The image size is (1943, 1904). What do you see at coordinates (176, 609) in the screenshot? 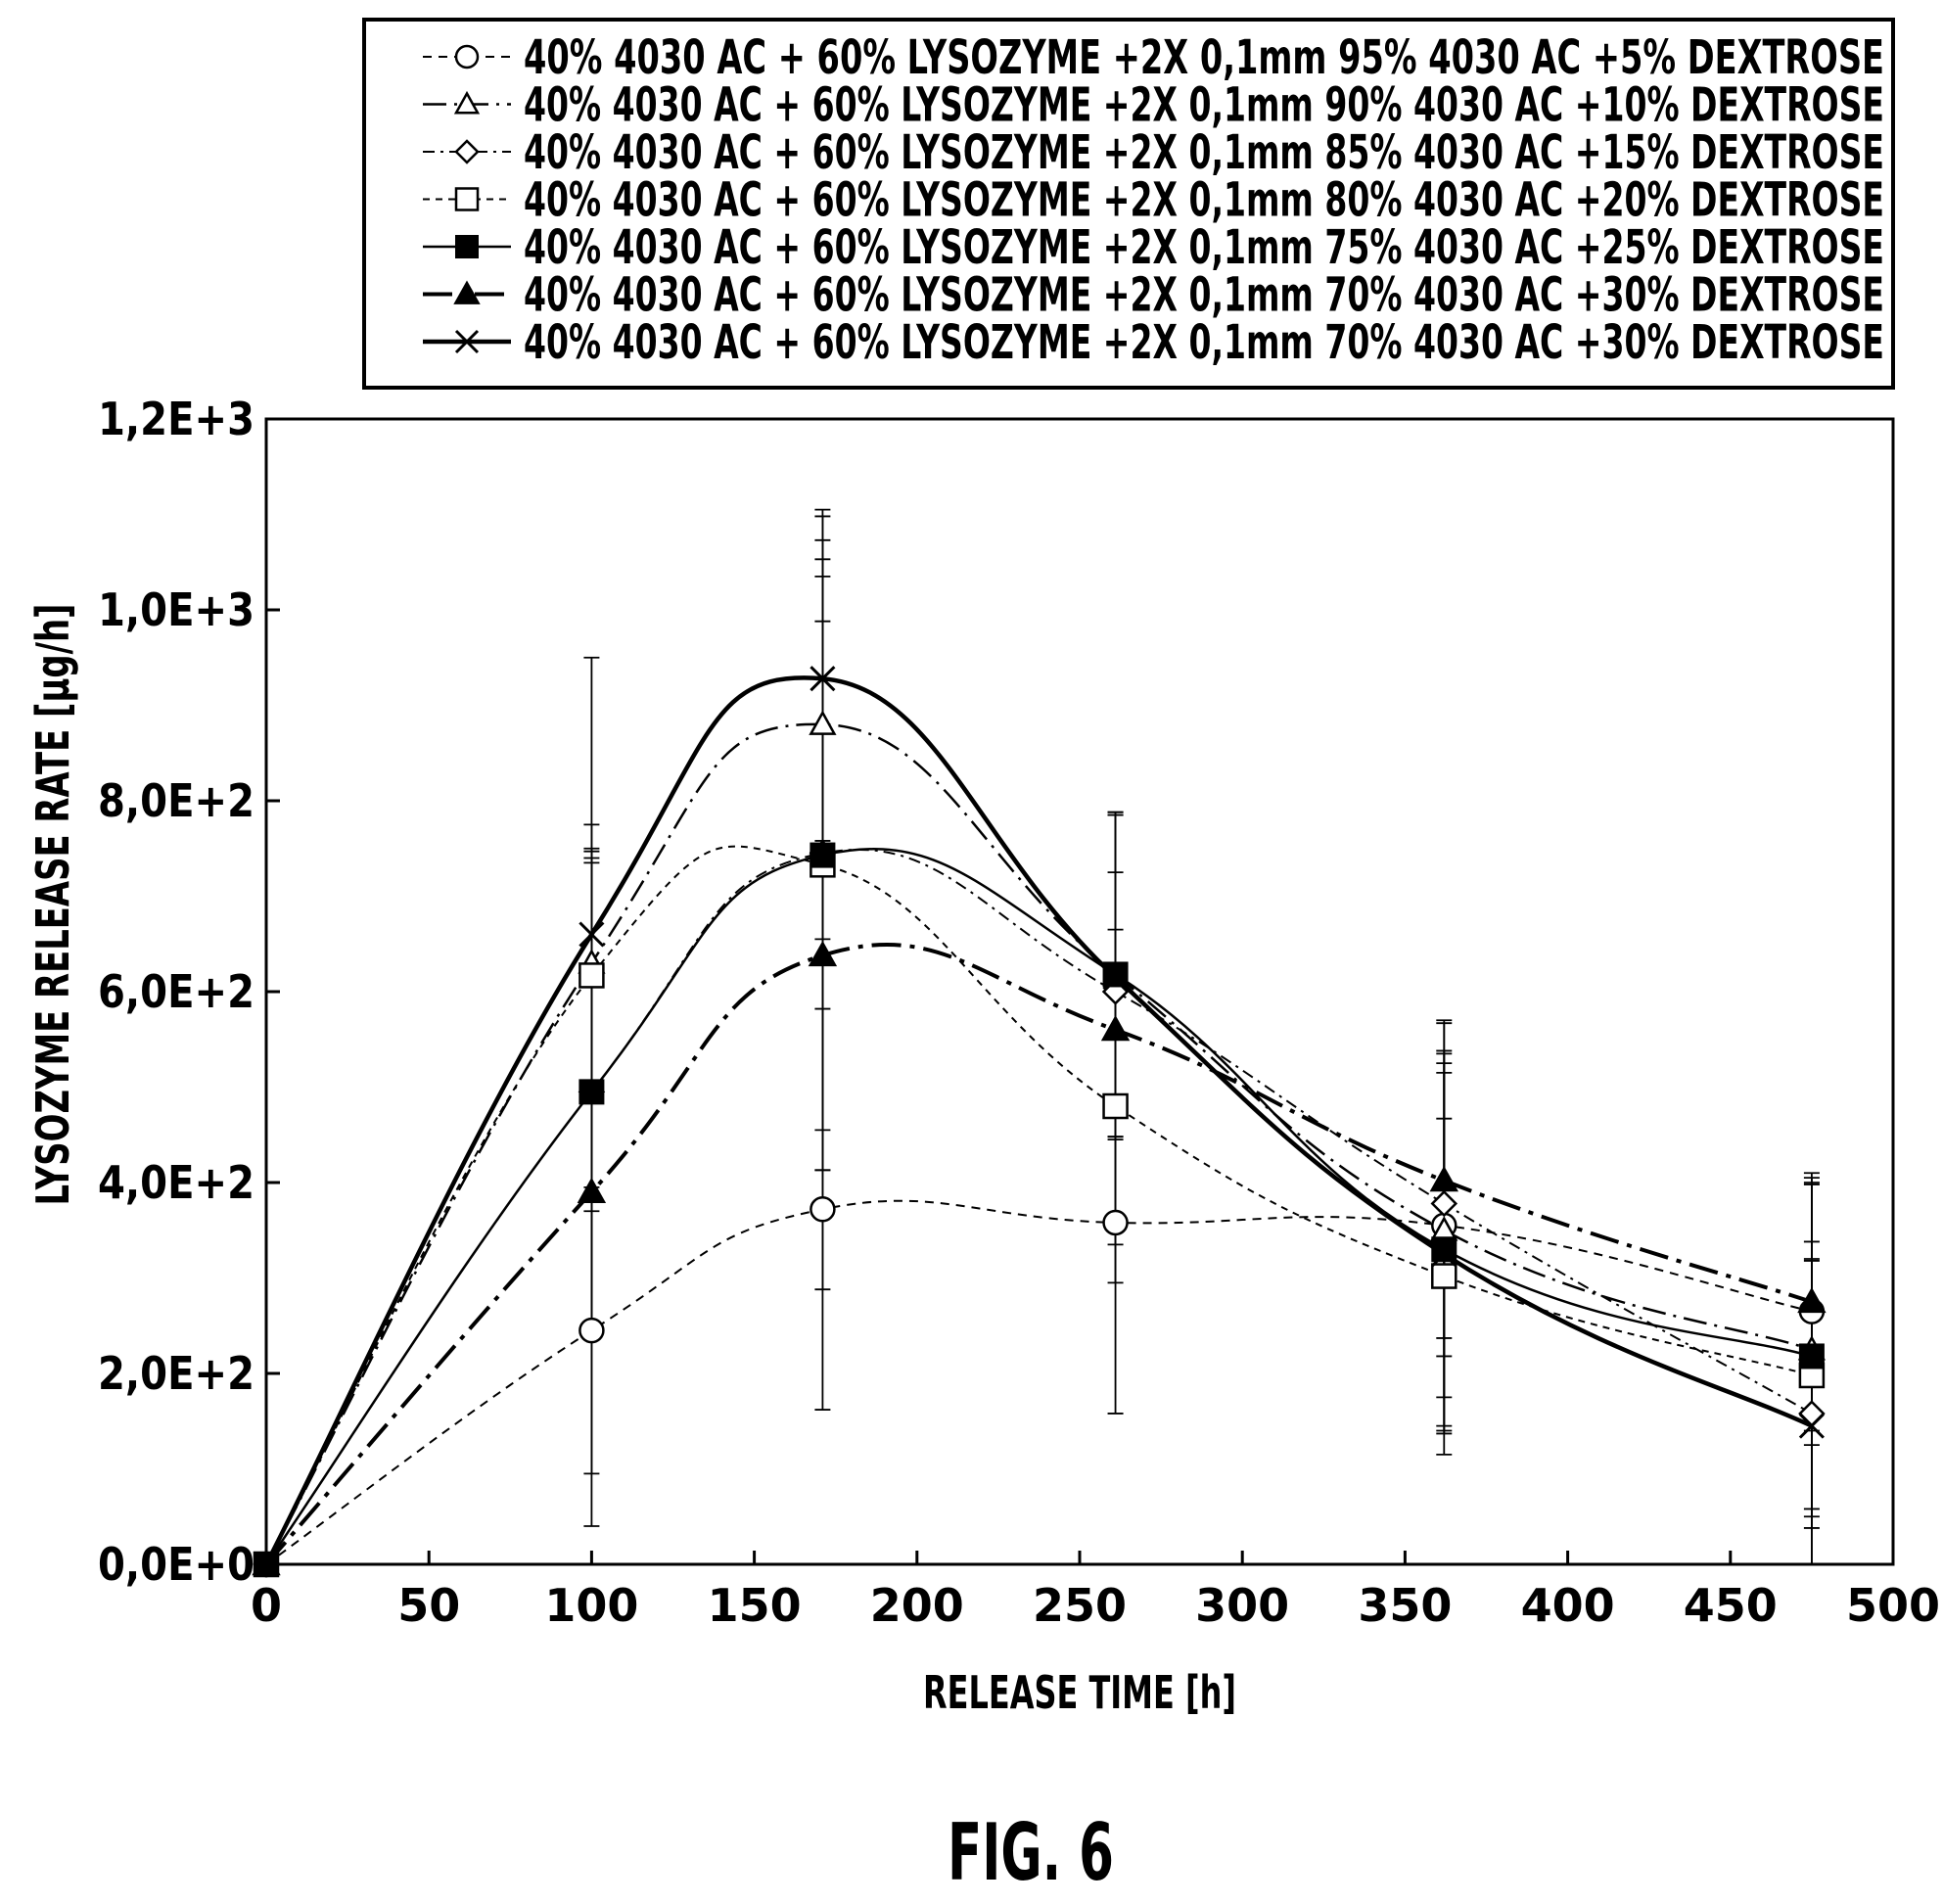
I see `y-tick-label: 1,0E+3` at bounding box center [176, 609].